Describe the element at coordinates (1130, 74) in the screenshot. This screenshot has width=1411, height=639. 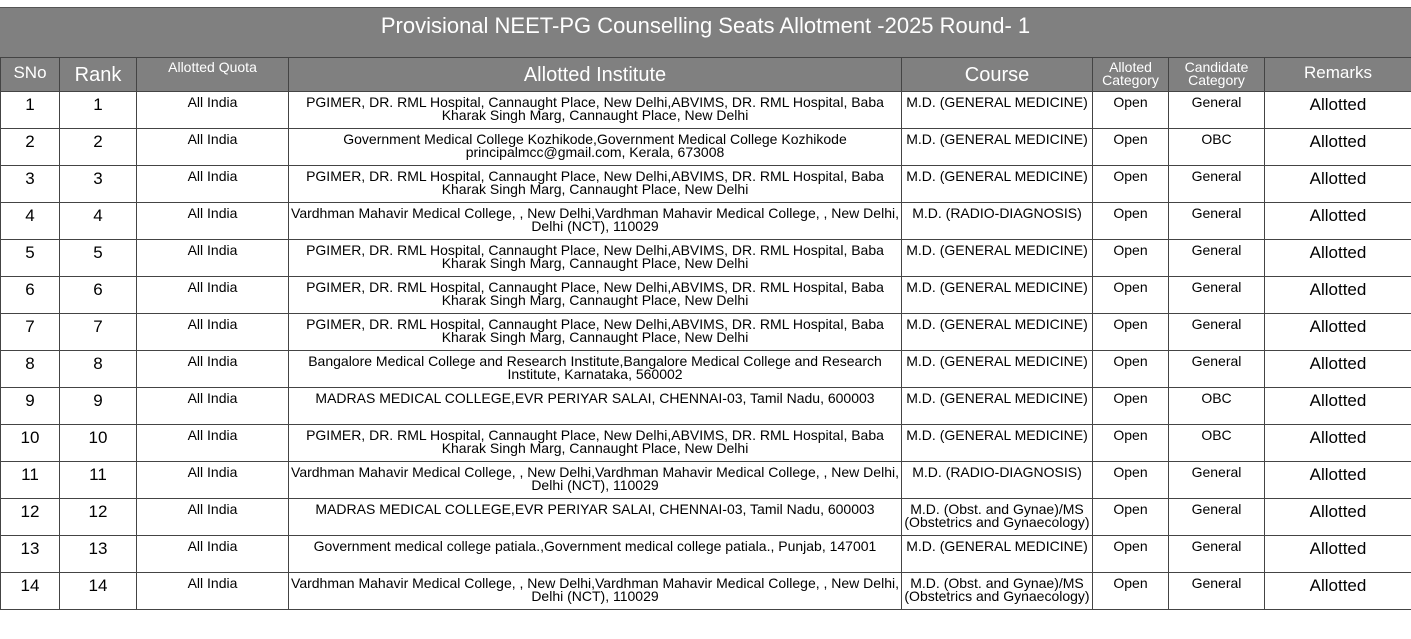
I see `column-header: Alloted Category` at that location.